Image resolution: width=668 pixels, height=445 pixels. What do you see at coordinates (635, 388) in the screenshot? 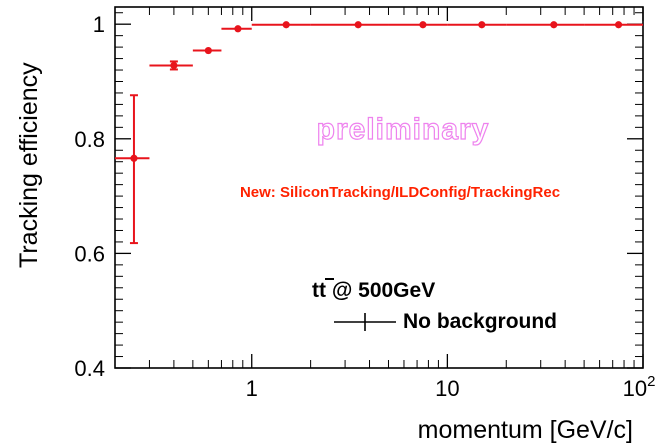
I see `x-tick-label-base: 10` at bounding box center [635, 388].